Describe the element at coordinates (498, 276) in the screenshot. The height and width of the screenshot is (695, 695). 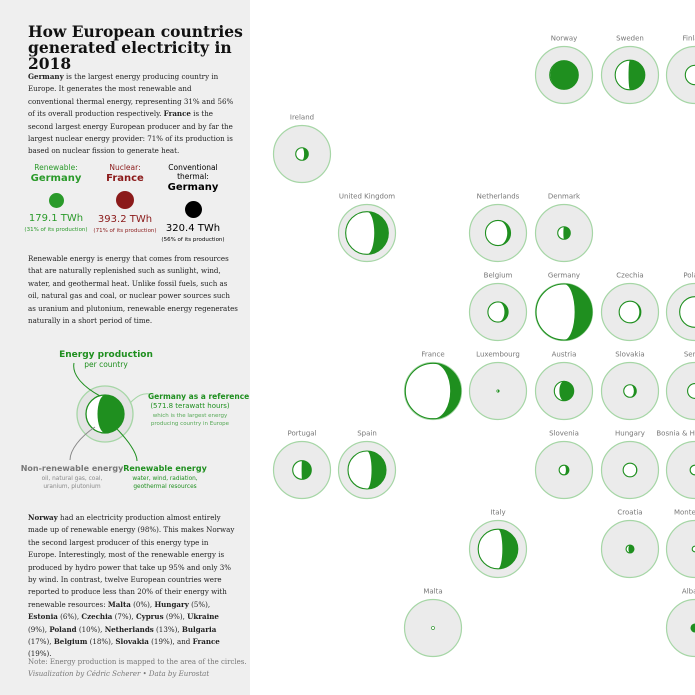
I see `country-label: Belgium` at that location.